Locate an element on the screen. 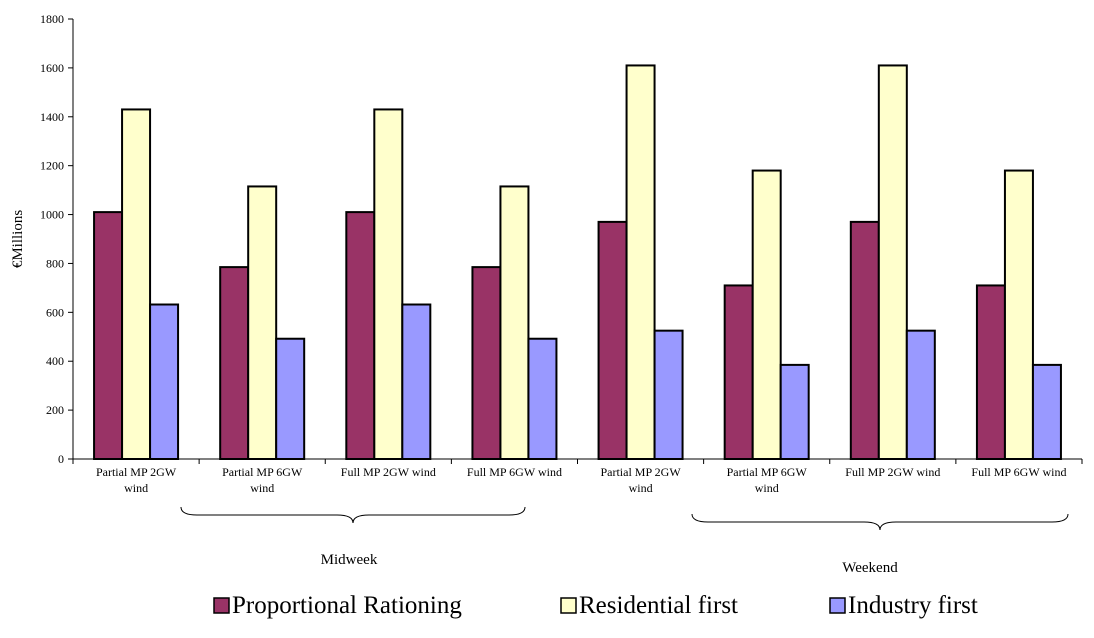  y-tick-label: 1000 is located at coordinates (52, 215).